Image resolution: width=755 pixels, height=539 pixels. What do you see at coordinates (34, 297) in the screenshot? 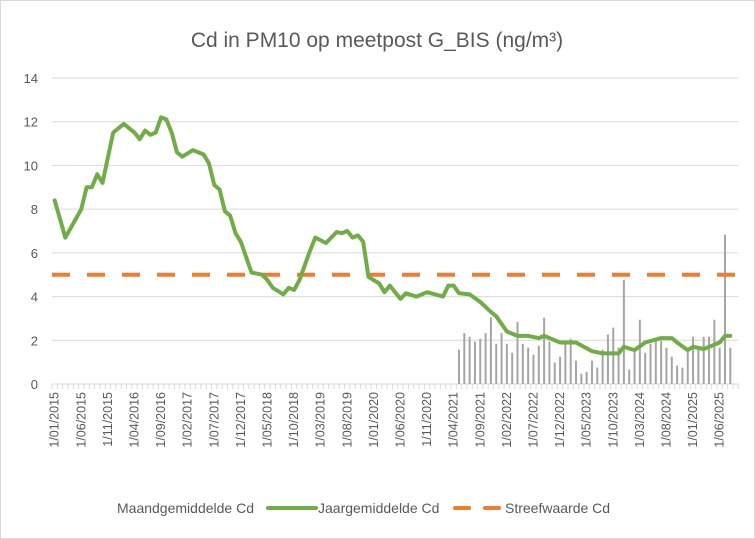
I see `y-tick-label: 4` at bounding box center [34, 297].